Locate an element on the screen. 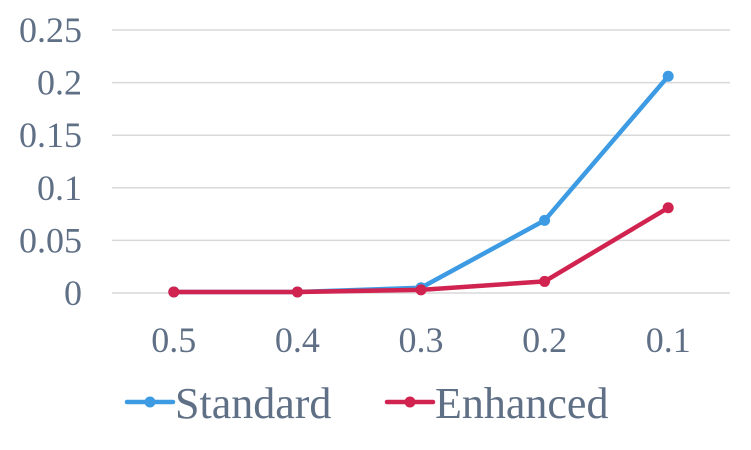 The image size is (751, 450). y-tick-label: 0.1 is located at coordinates (59, 188).